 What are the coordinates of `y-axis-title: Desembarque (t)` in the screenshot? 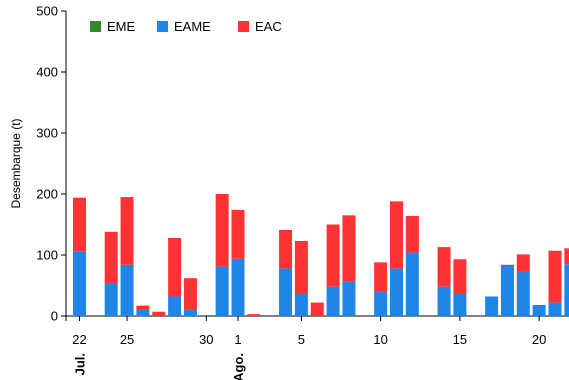 It's located at (16, 163).